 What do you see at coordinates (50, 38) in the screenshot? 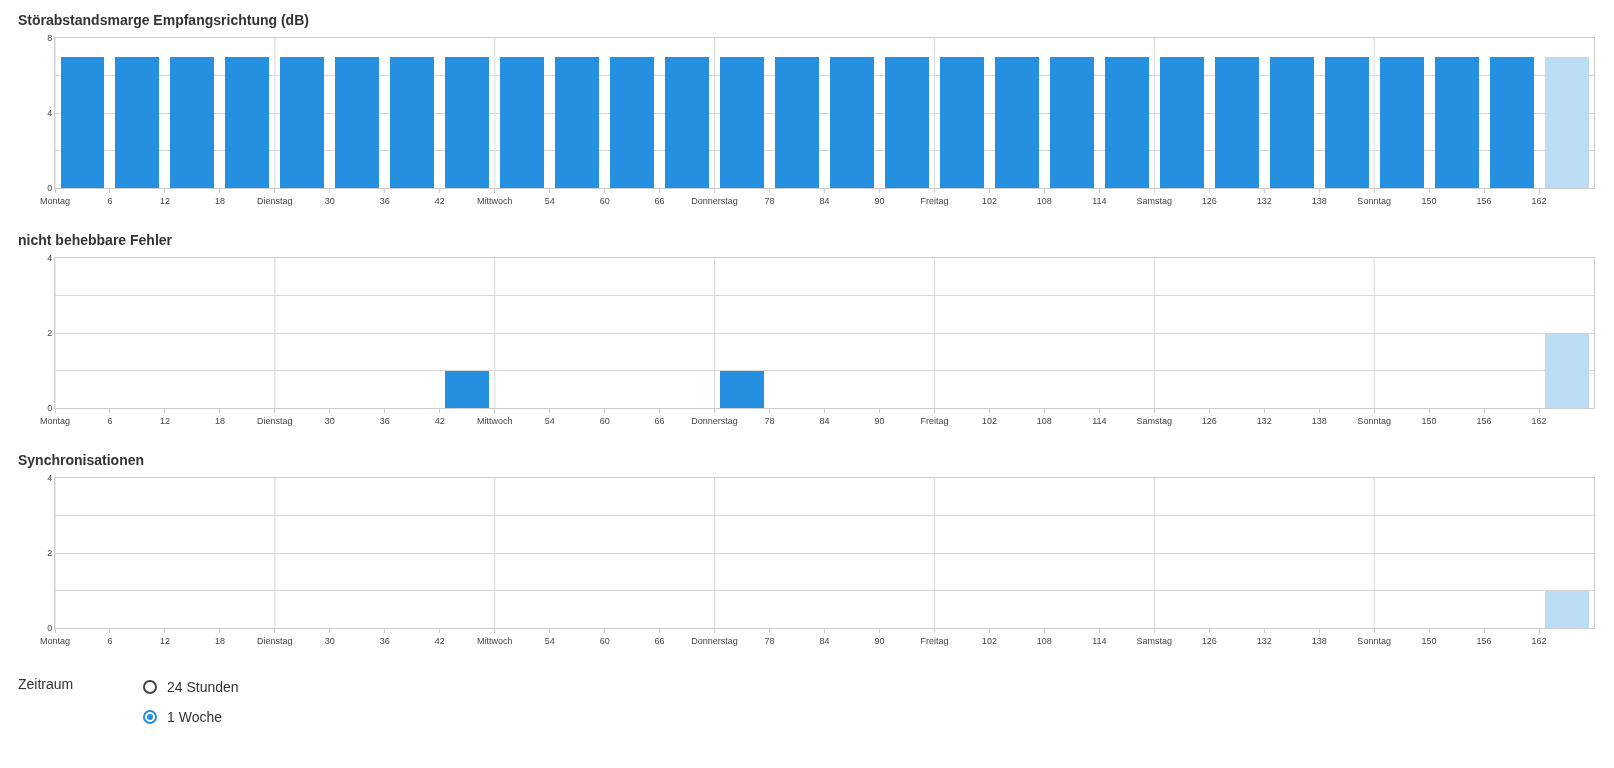
I see `y-tick-label: 8` at bounding box center [50, 38].